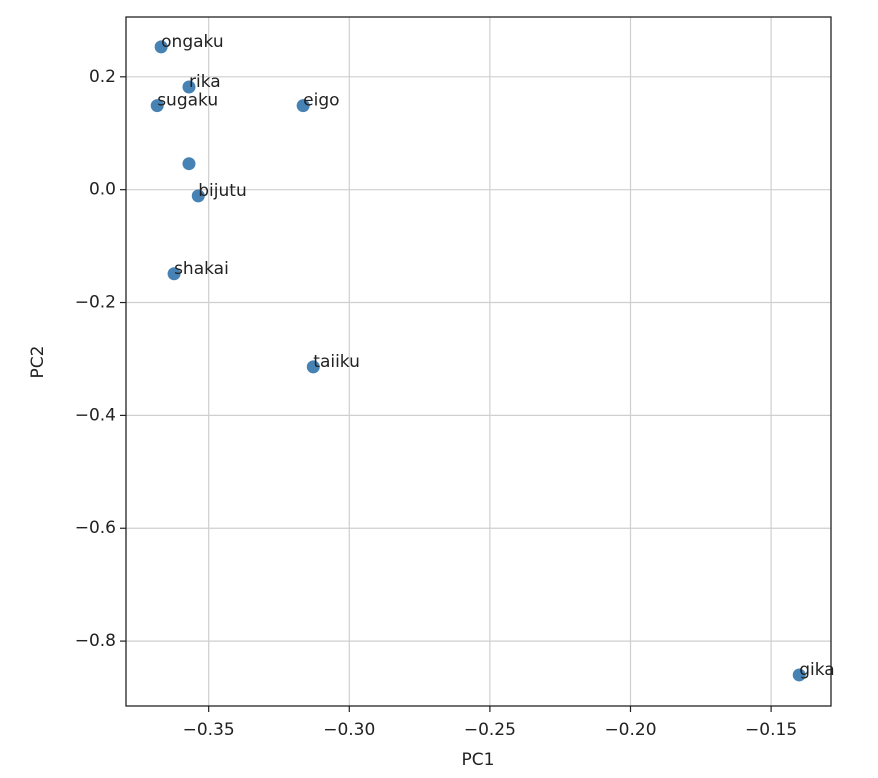  What do you see at coordinates (201, 269) in the screenshot?
I see `point-label: shakai` at bounding box center [201, 269].